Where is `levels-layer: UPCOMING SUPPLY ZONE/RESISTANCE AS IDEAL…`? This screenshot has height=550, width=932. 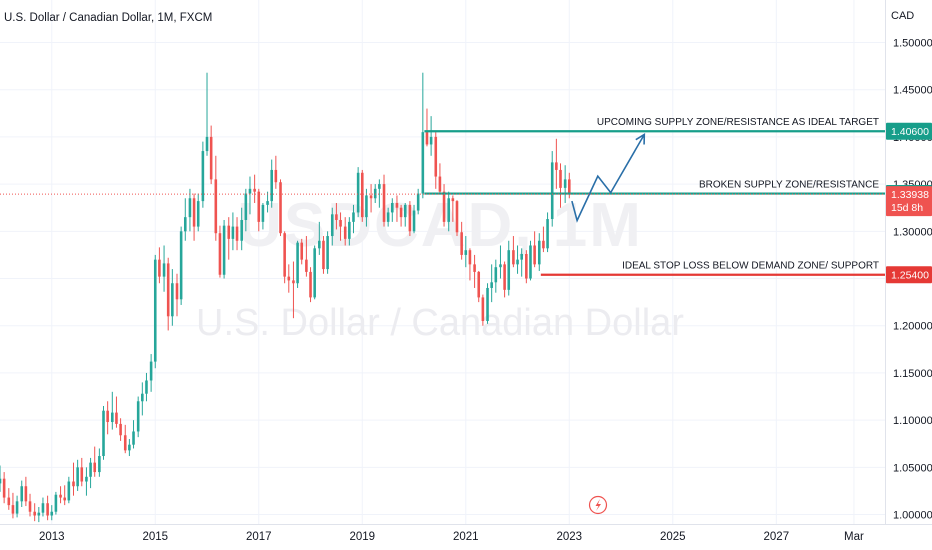
levels-layer: UPCOMING SUPPLY ZONE/RESISTANCE AS IDEAL… is located at coordinates (654, 196).